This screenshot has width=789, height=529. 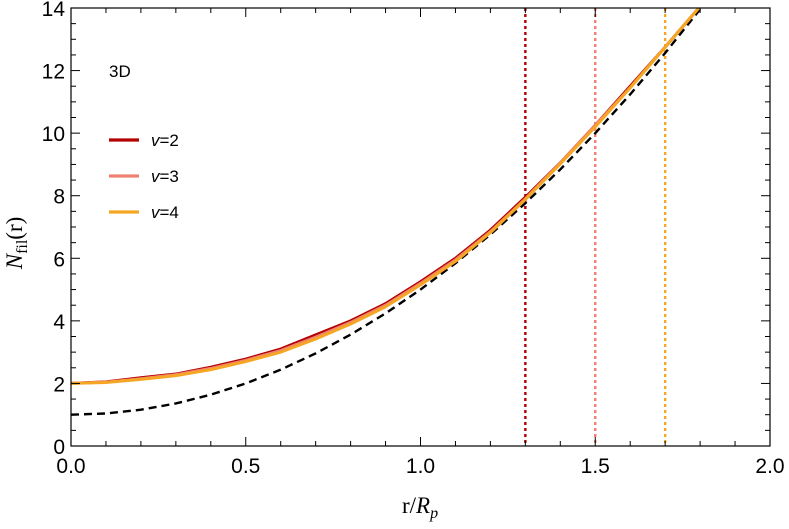 I want to click on y-axis-label-tail: (r), so click(x=14, y=228).